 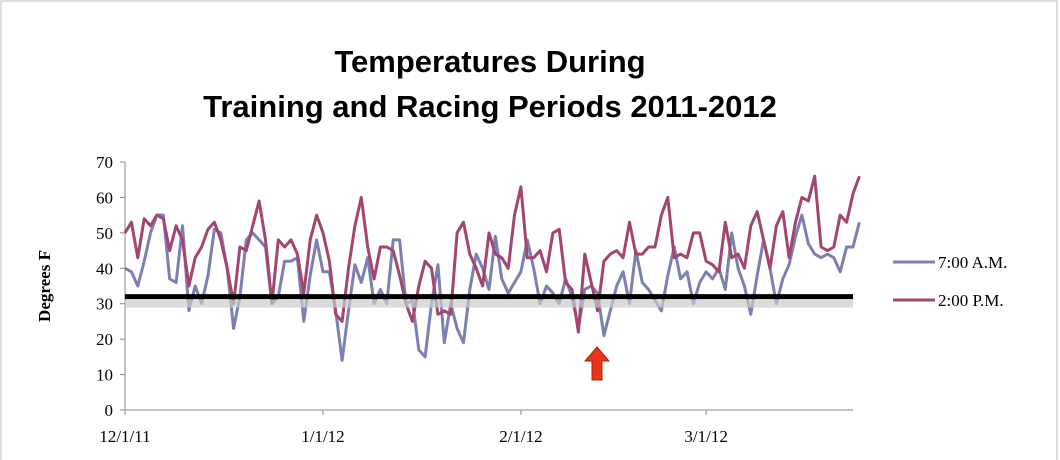 I want to click on x-tick-label: 1/1/12, so click(x=322, y=436).